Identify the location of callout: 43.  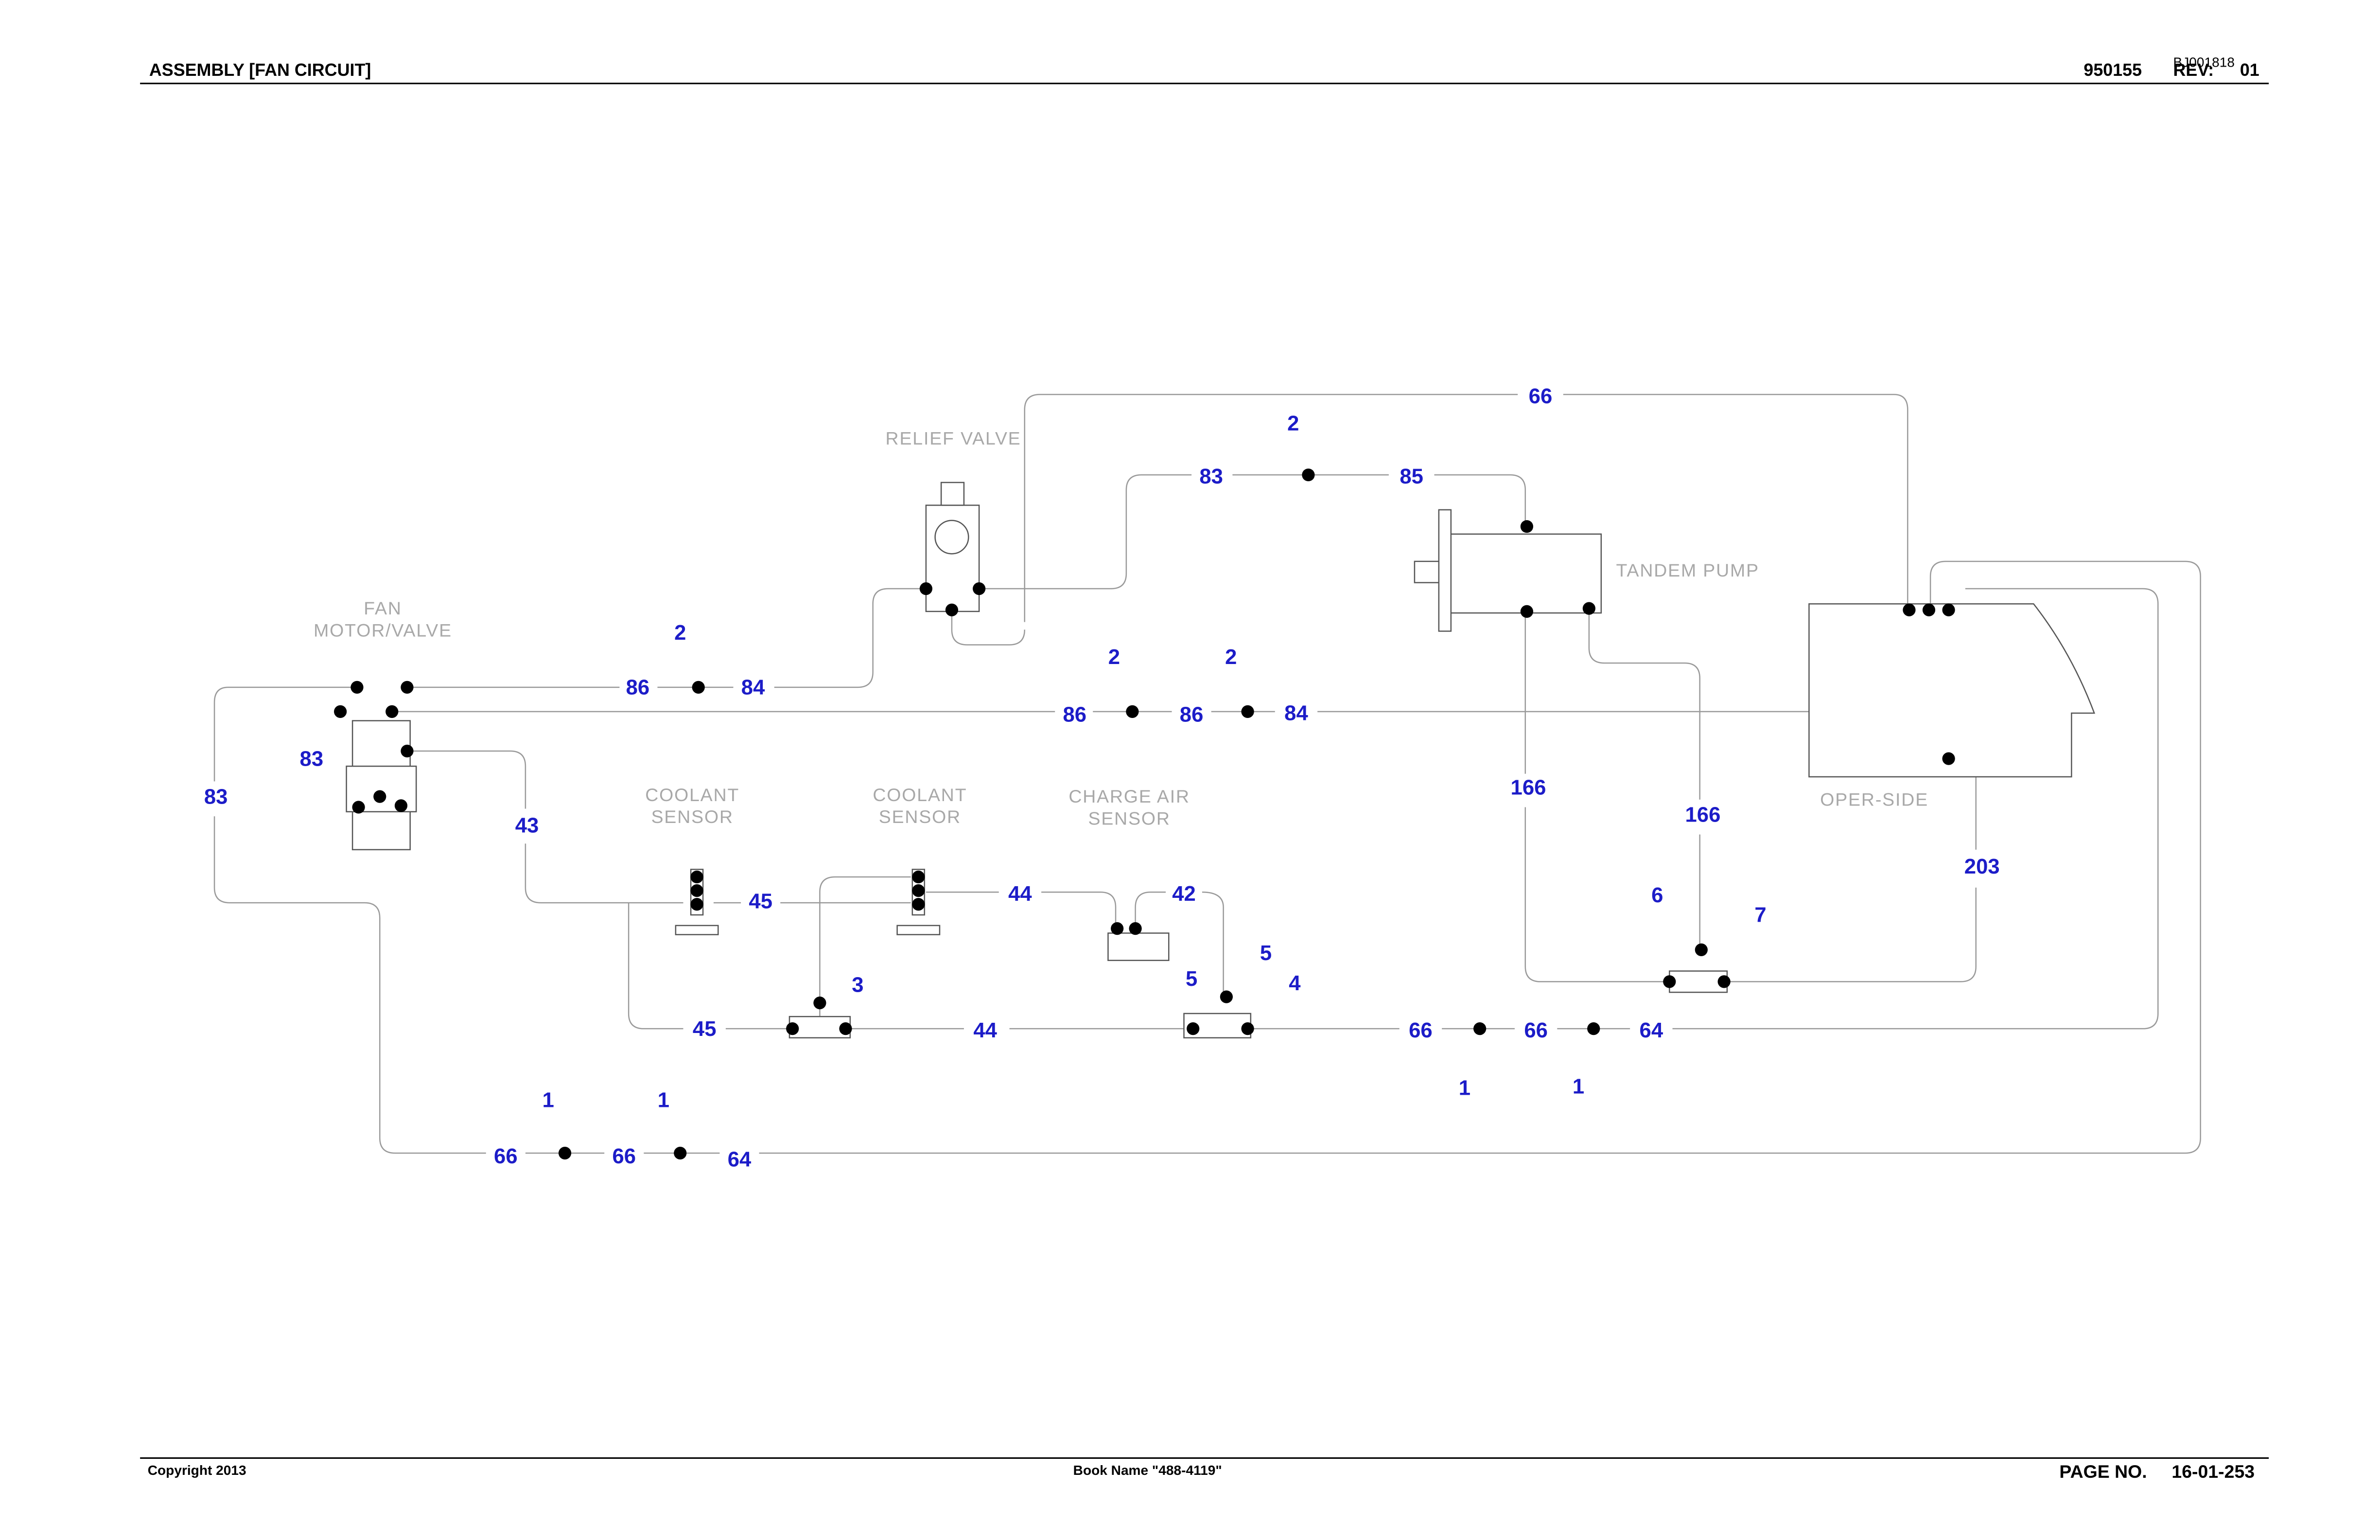
(527, 826).